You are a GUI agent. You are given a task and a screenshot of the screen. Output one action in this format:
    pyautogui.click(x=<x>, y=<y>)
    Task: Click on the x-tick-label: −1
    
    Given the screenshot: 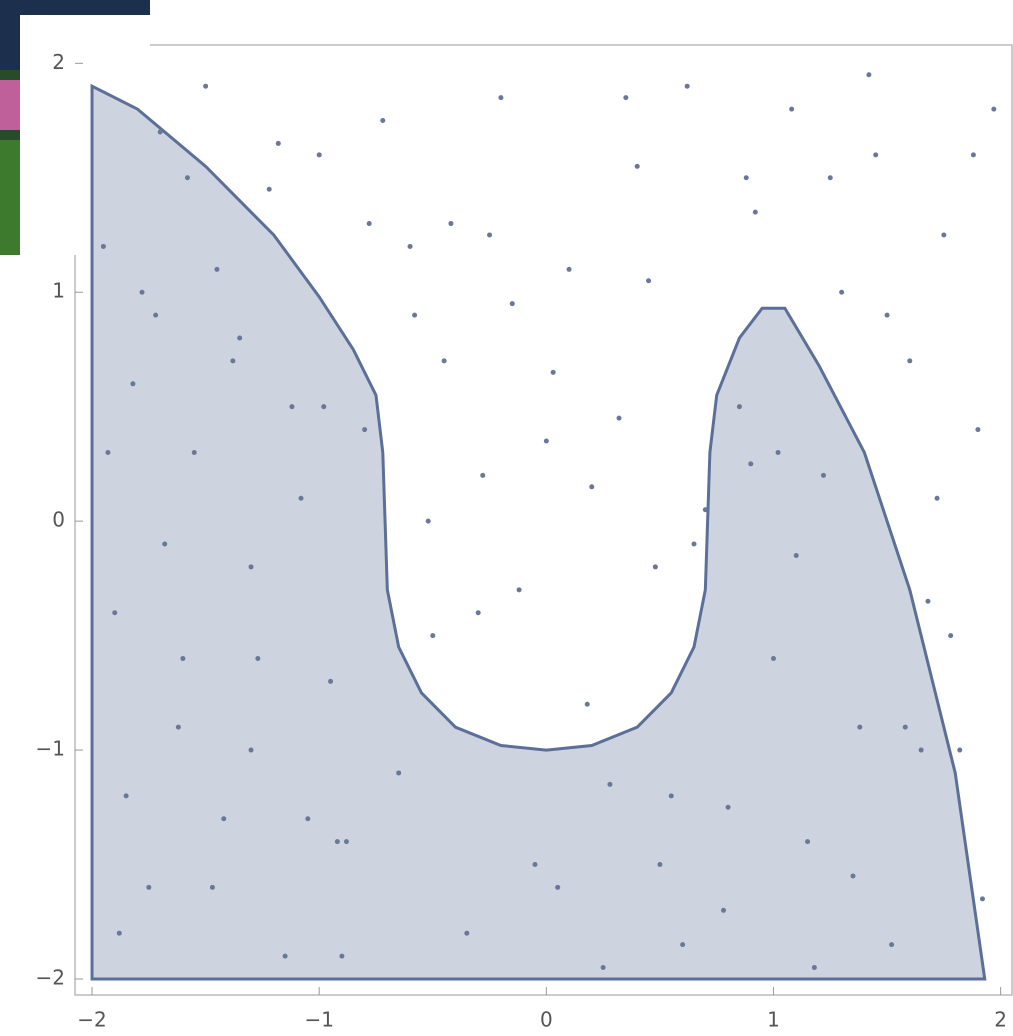 What is the action you would take?
    pyautogui.click(x=318, y=1020)
    